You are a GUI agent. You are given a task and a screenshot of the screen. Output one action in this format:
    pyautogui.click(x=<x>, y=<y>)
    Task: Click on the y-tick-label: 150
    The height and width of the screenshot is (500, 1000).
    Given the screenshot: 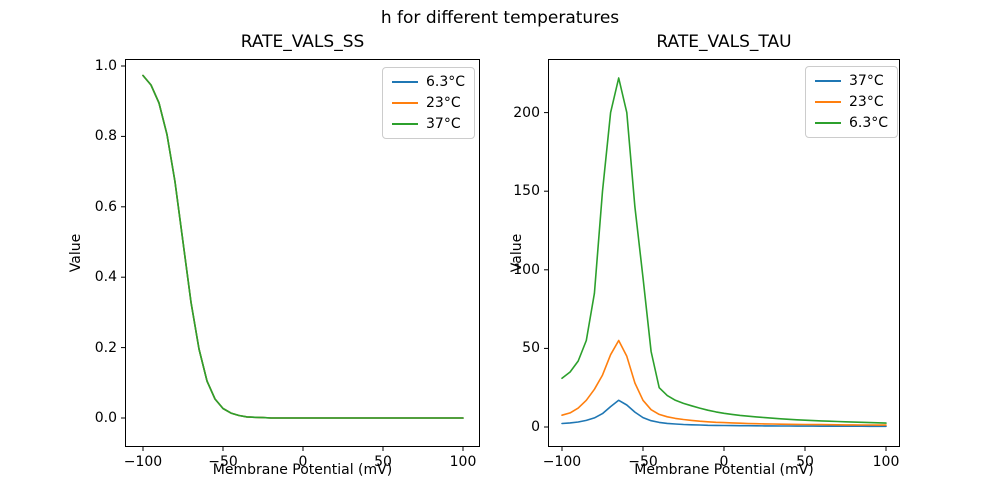 What is the action you would take?
    pyautogui.click(x=526, y=191)
    